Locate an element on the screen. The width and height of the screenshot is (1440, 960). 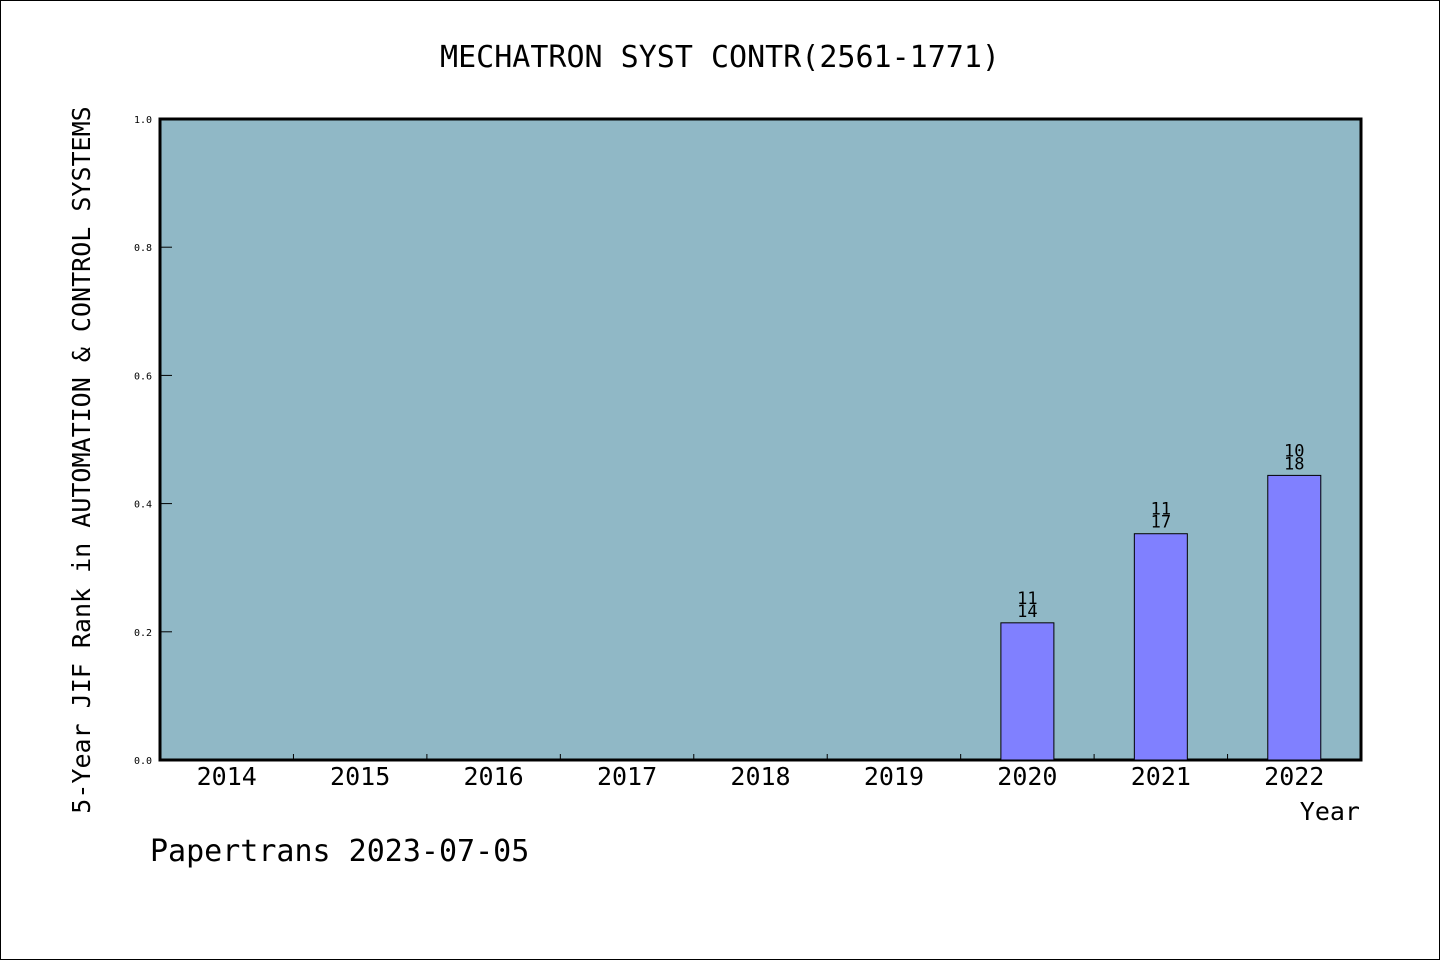
bar-2022 is located at coordinates (1294, 617).